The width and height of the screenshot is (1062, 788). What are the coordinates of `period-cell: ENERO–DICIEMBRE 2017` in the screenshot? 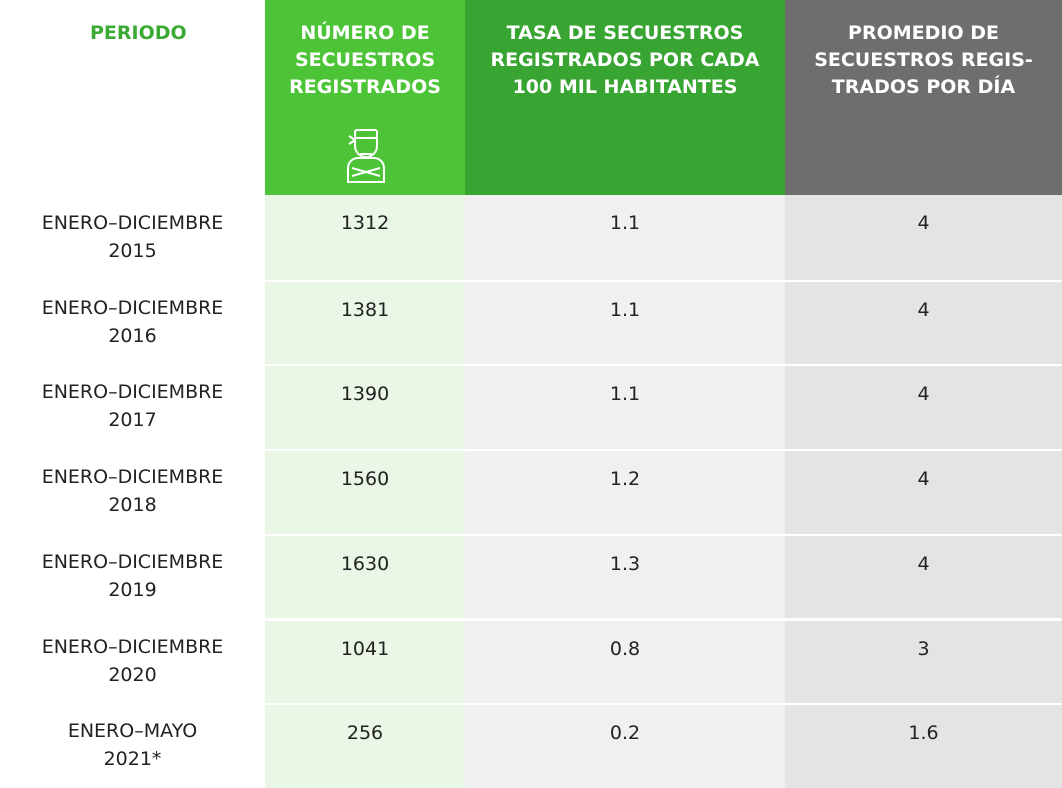 It's located at (132, 407).